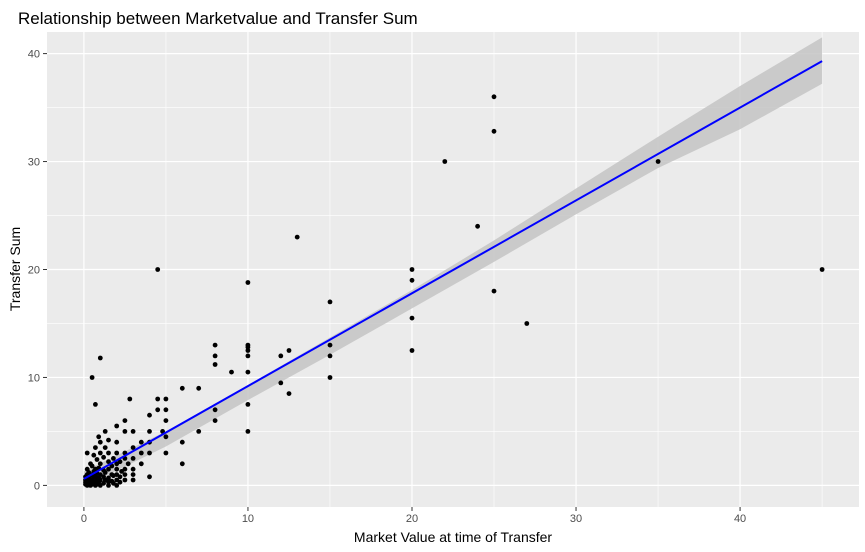 The image size is (865, 552). I want to click on x-tick-label: 0, so click(84, 519).